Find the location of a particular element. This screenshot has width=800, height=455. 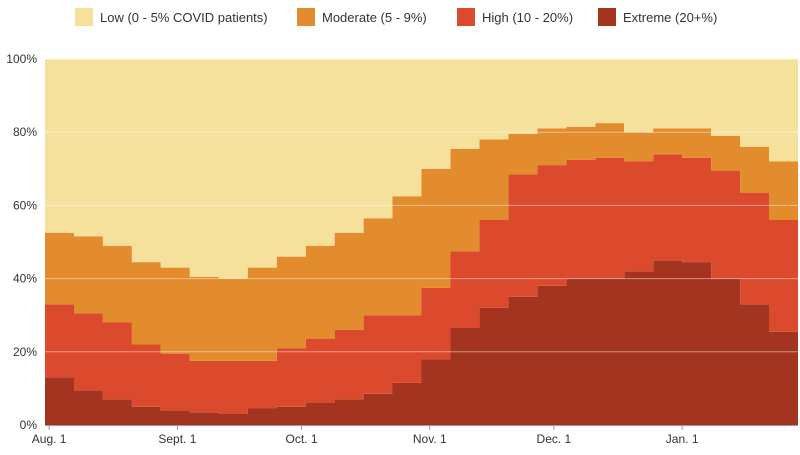

legend-item: High (10 - 20%) is located at coordinates (515, 17).